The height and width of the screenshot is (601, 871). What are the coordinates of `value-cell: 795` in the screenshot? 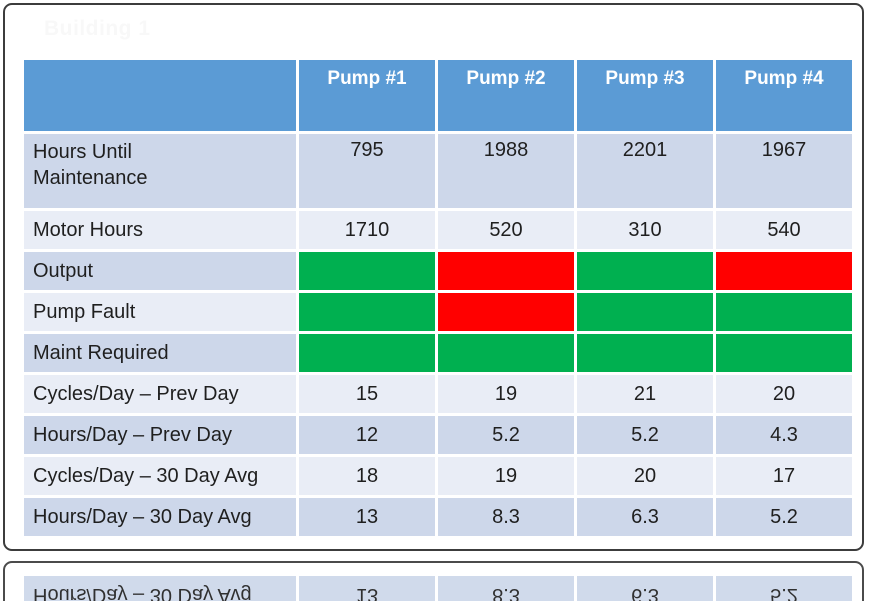 It's located at (367, 171).